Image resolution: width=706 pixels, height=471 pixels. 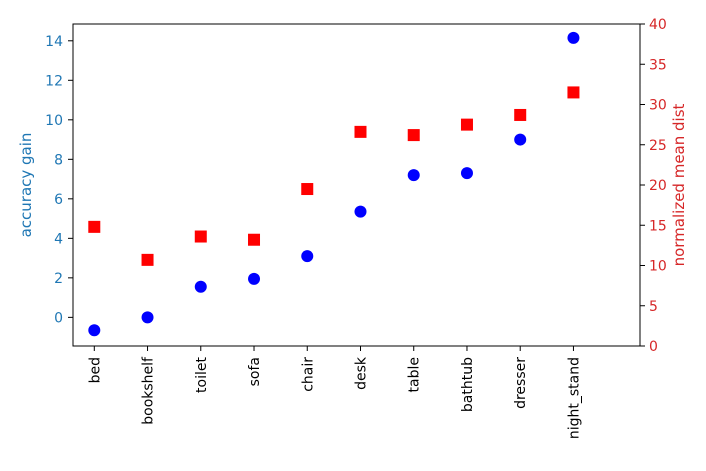 What do you see at coordinates (415, 374) in the screenshot?
I see `x-tick-label: table` at bounding box center [415, 374].